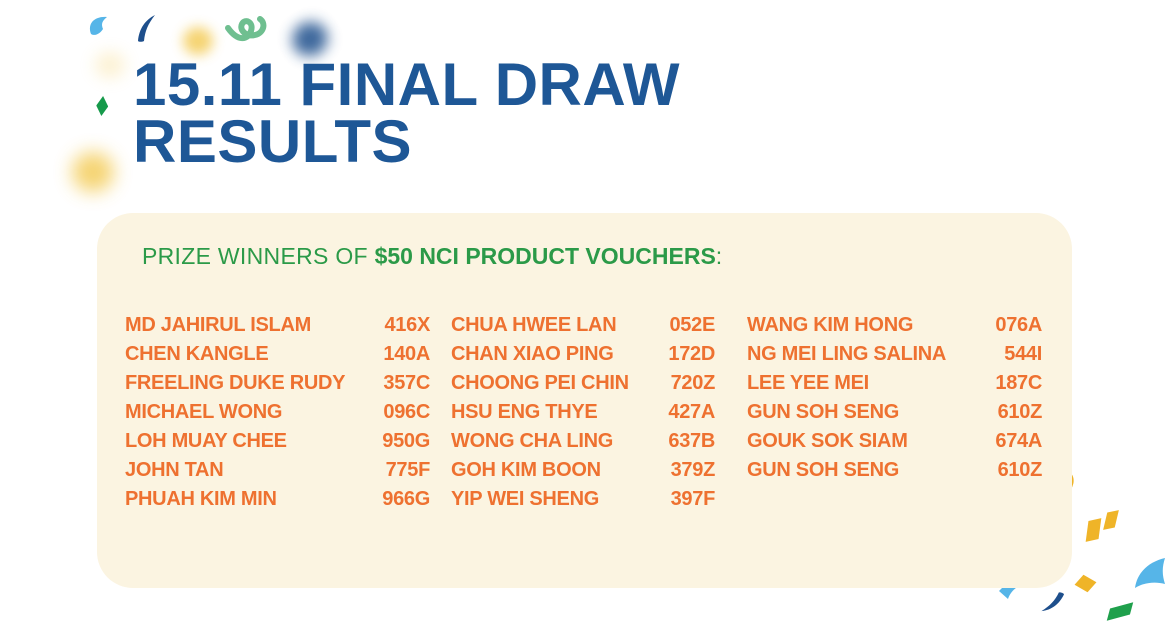 The width and height of the screenshot is (1167, 624). Describe the element at coordinates (532, 441) in the screenshot. I see `winner-name: WONG CHA LING` at that location.